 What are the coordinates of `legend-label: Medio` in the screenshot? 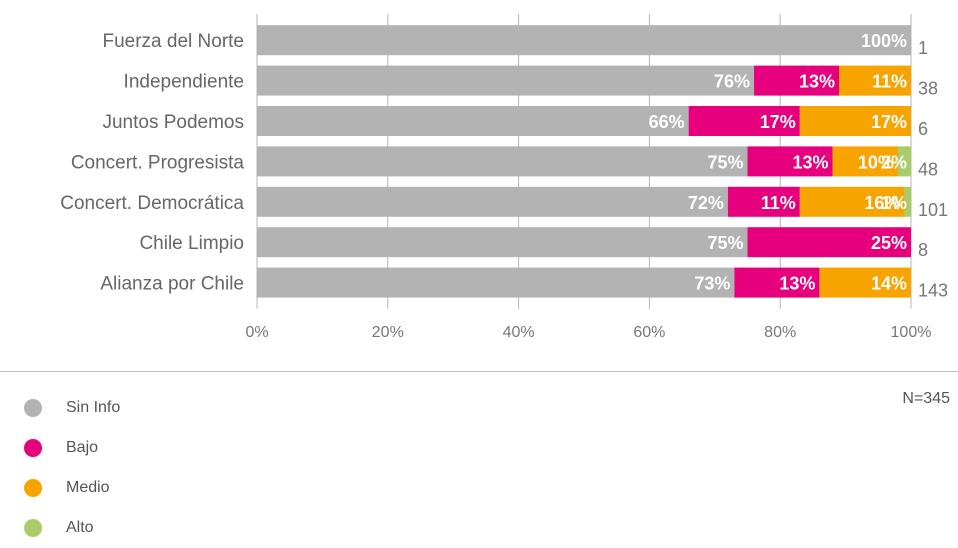 It's located at (88, 487).